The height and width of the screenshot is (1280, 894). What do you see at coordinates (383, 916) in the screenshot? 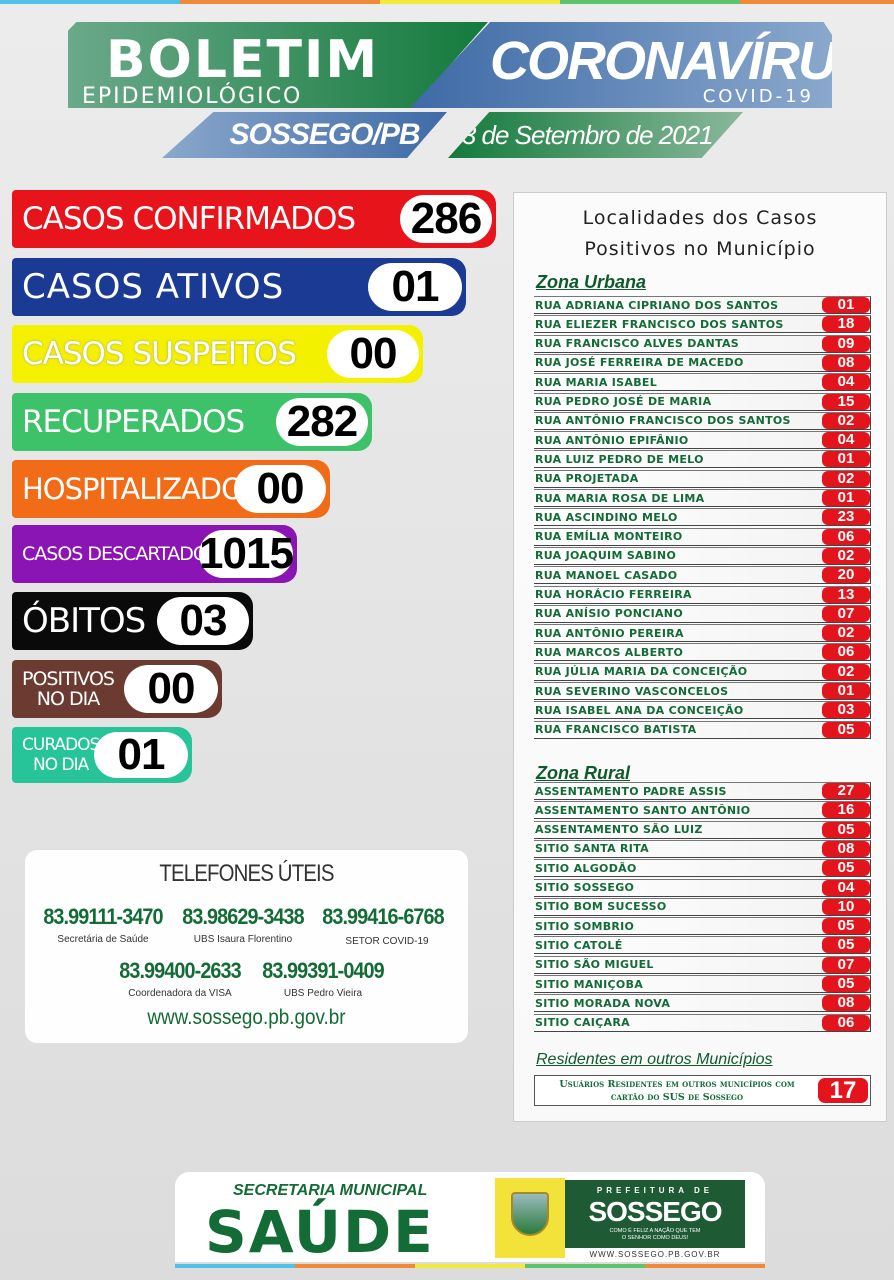
I see `phone-number: 83.99416-6768` at bounding box center [383, 916].